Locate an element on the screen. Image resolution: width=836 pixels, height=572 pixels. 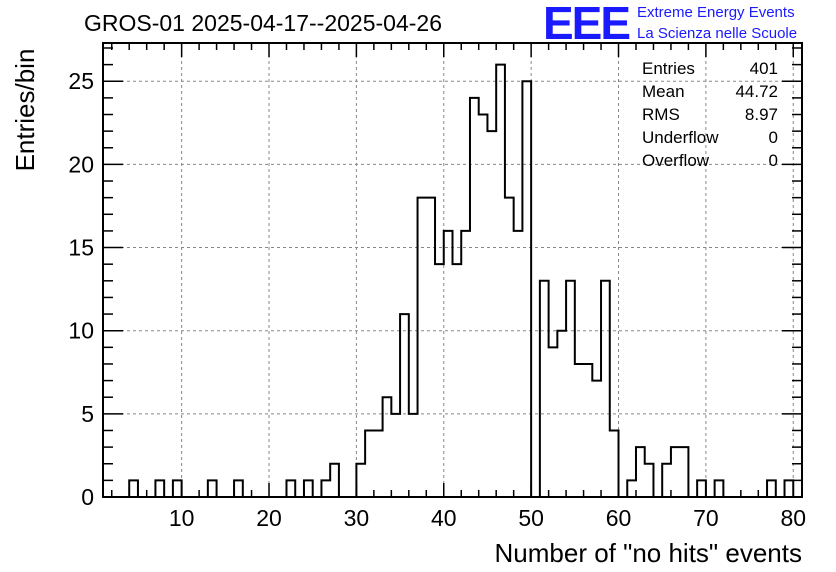
stat-underflow-value: 0 is located at coordinates (773, 137).